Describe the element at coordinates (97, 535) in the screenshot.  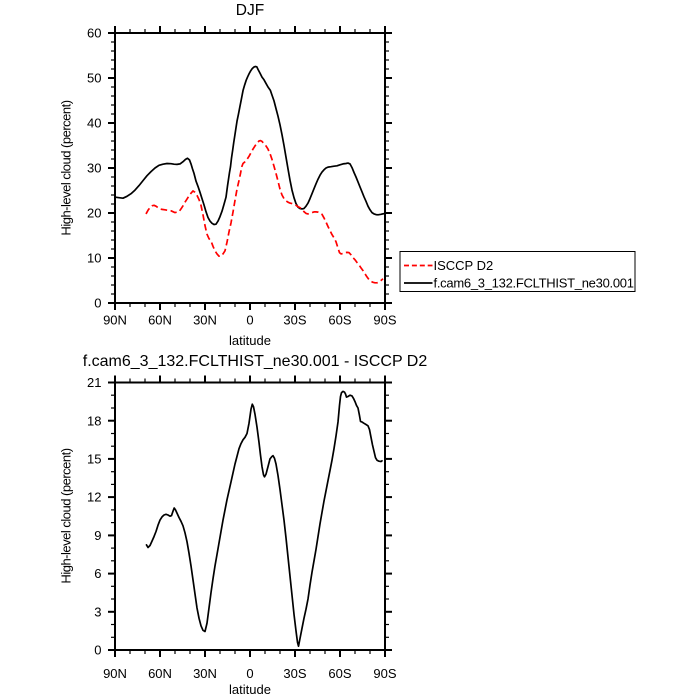
I see `svg-text: 9` at that location.